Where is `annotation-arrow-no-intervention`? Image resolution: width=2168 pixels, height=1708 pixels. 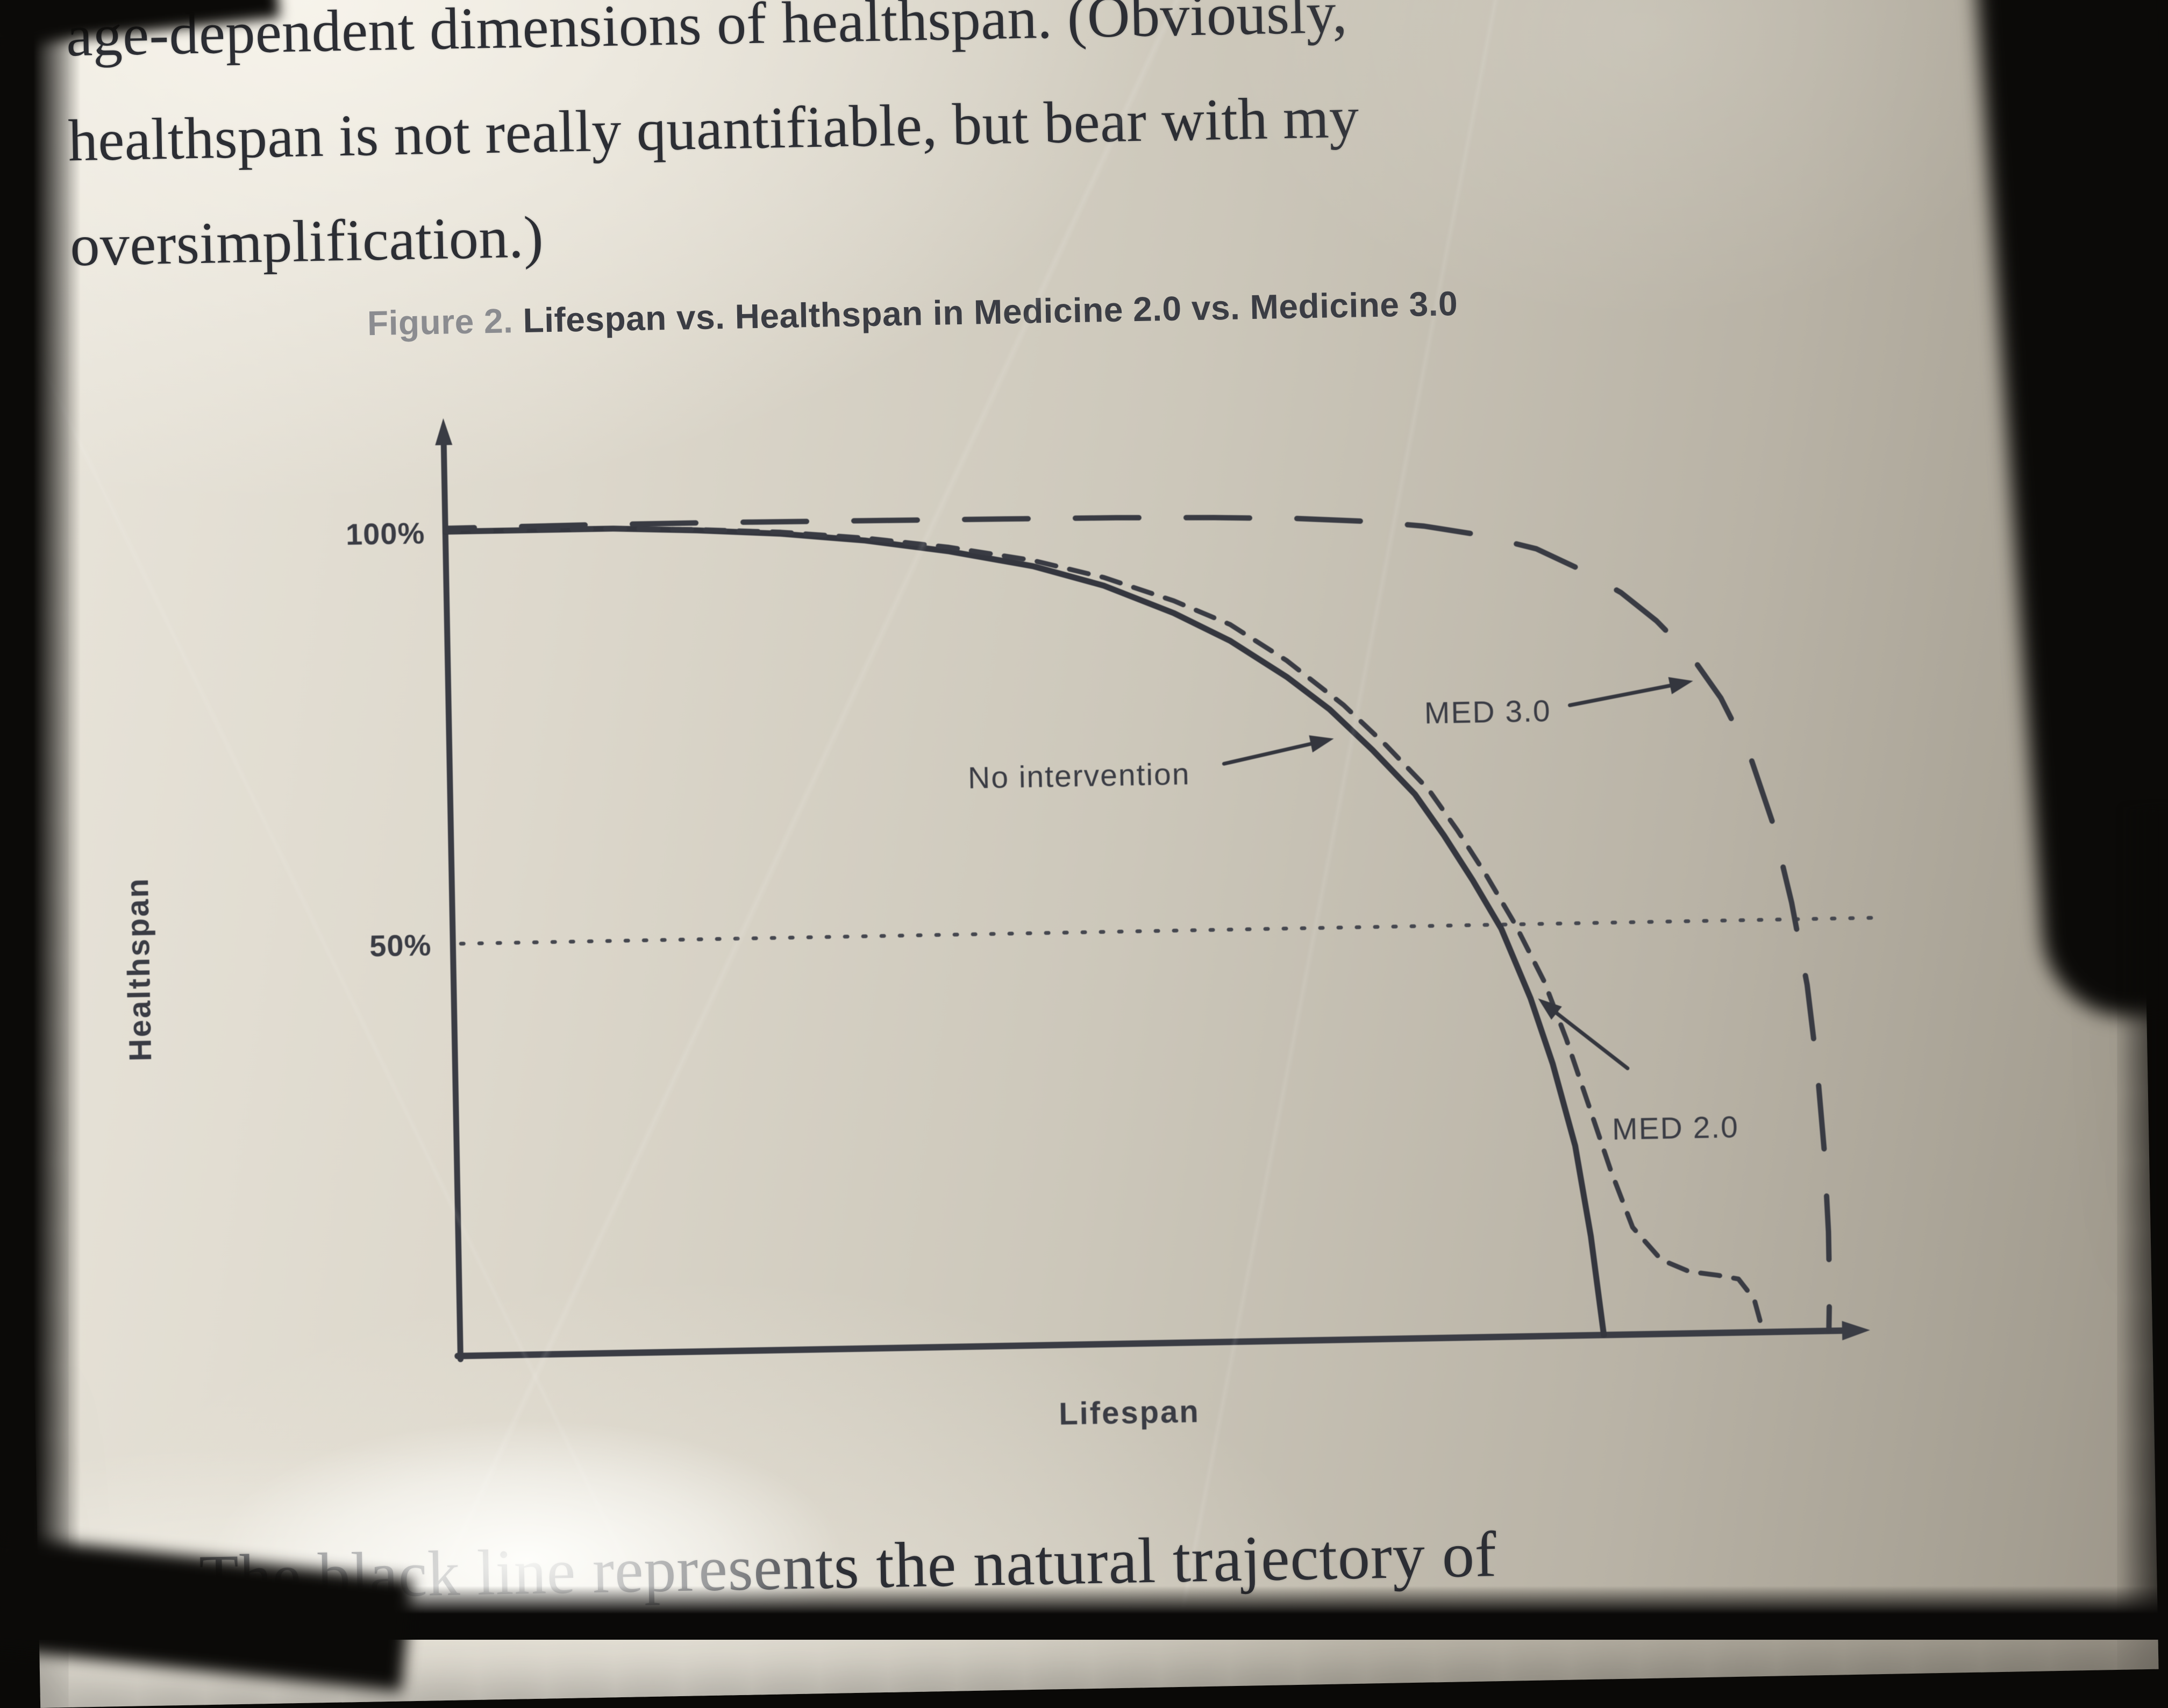 annotation-arrow-no-intervention is located at coordinates (1267, 754).